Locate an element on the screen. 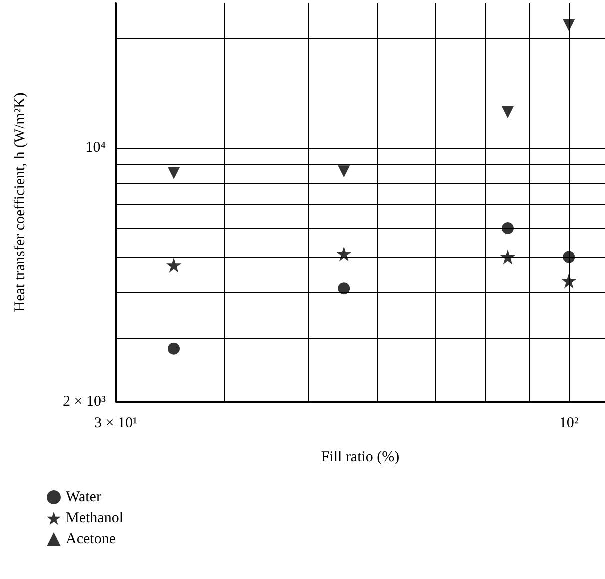 The height and width of the screenshot is (579, 605). x-tick-label: 3 × 10¹ is located at coordinates (116, 424).